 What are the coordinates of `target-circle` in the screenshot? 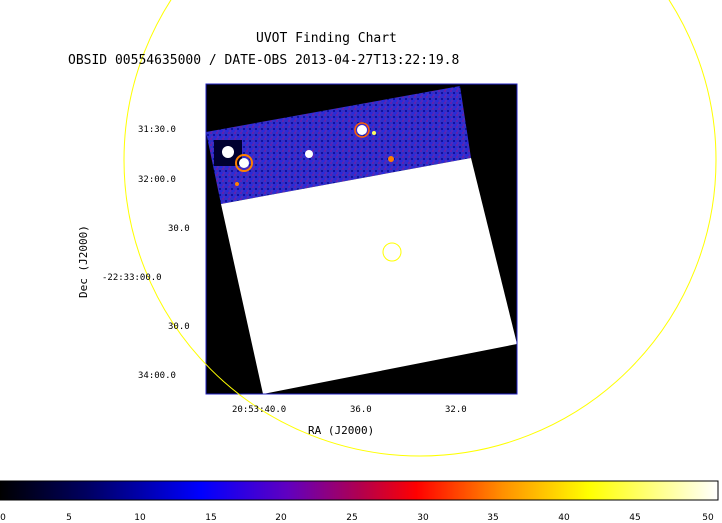 It's located at (392, 252).